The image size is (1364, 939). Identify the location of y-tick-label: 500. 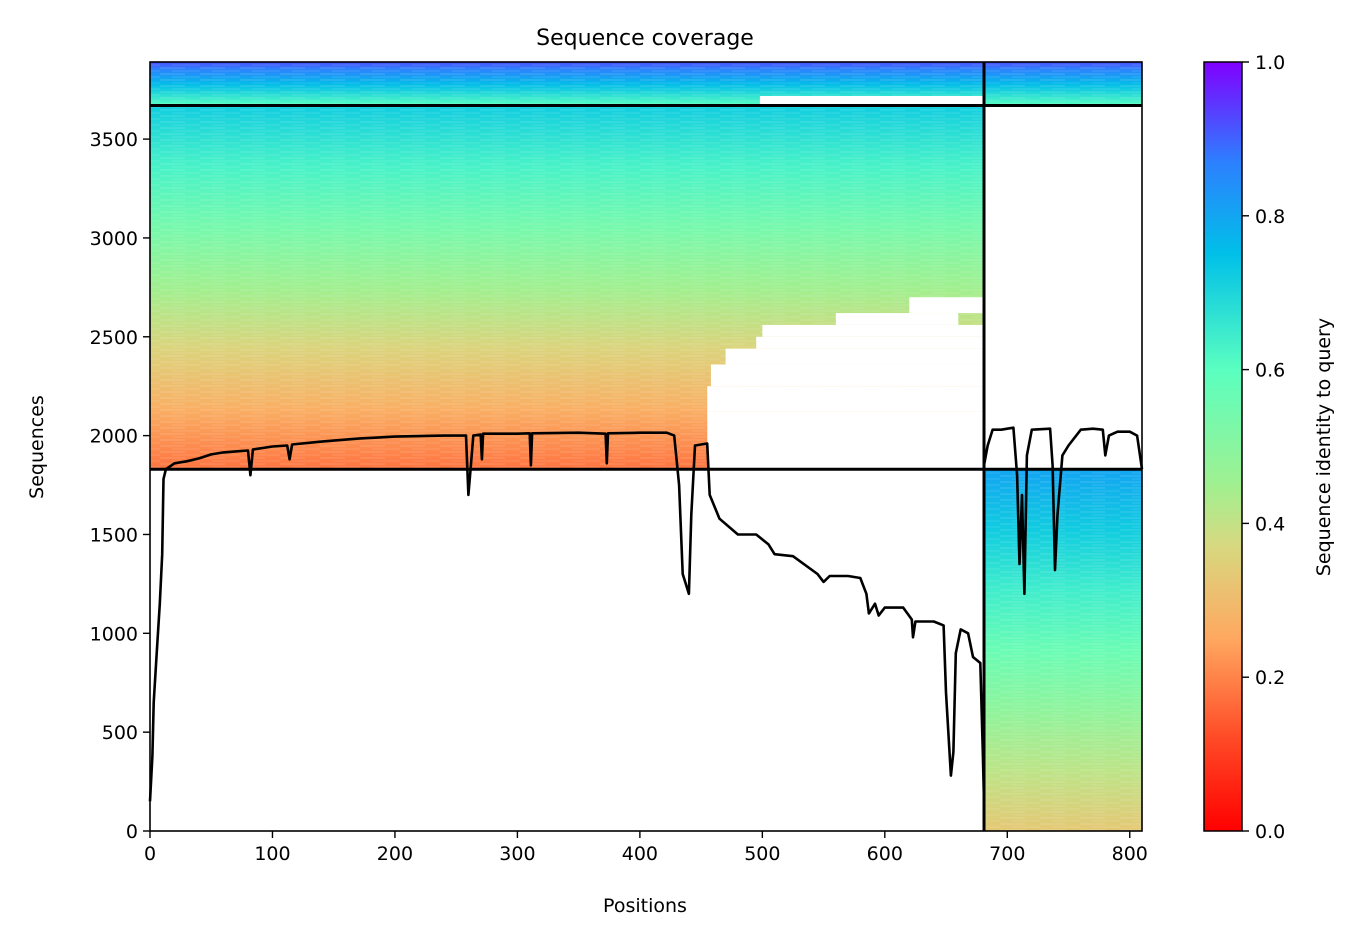
(120, 733).